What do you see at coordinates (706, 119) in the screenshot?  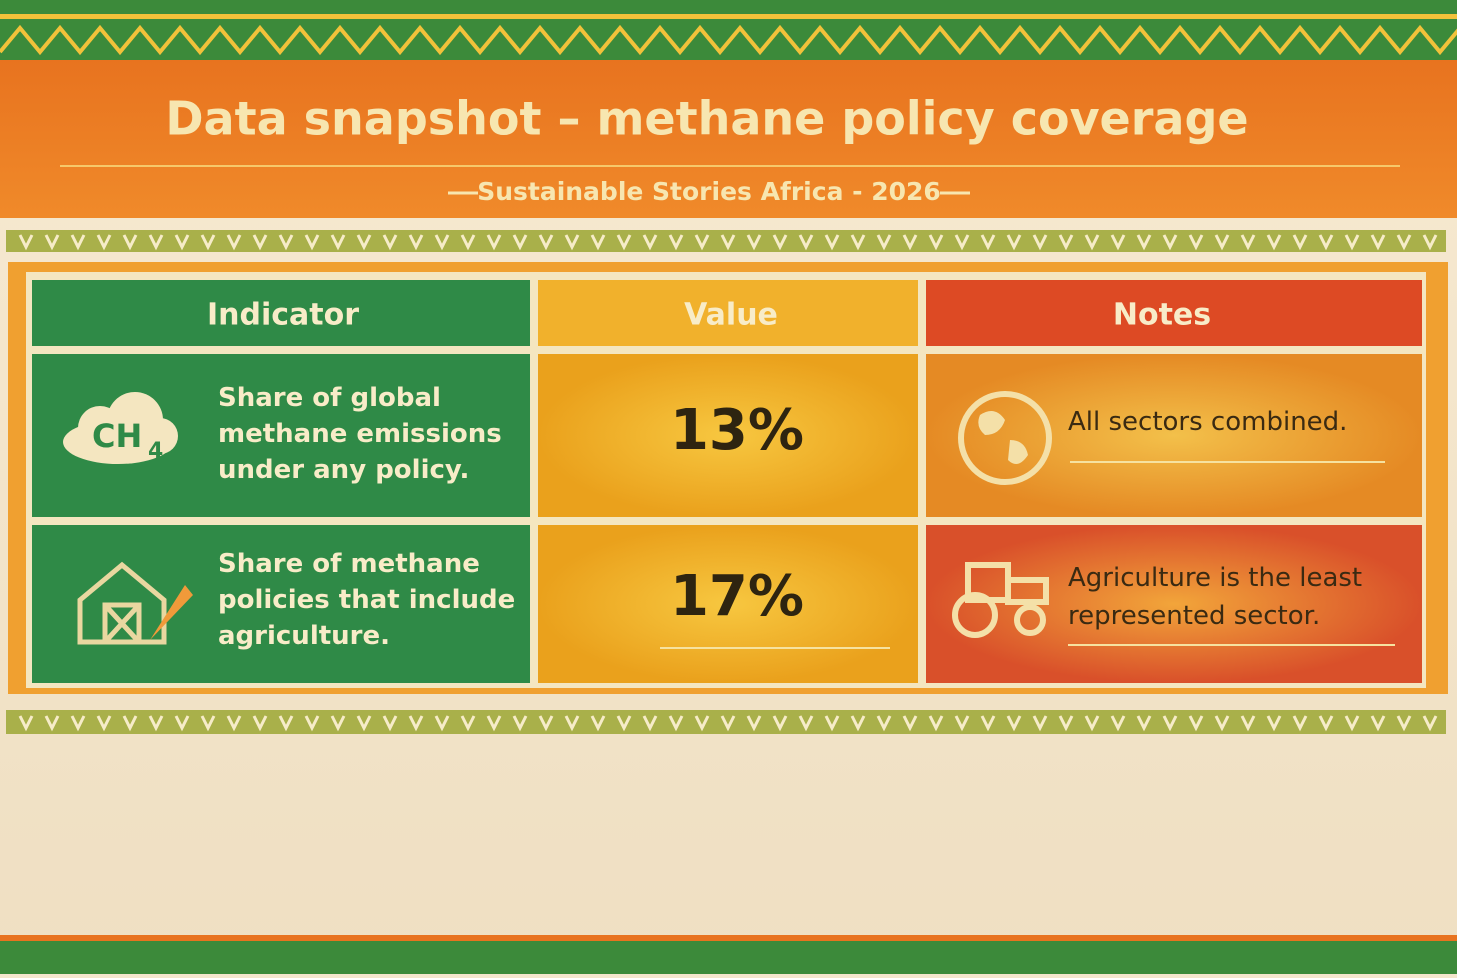 I see `title: Data snapshot – methane policy coverage` at bounding box center [706, 119].